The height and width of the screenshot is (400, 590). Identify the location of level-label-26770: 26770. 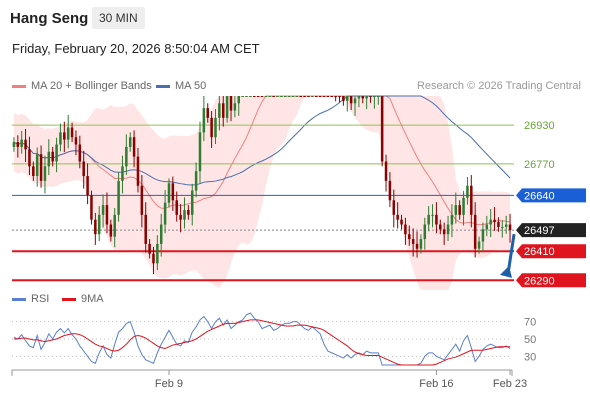
(539, 165).